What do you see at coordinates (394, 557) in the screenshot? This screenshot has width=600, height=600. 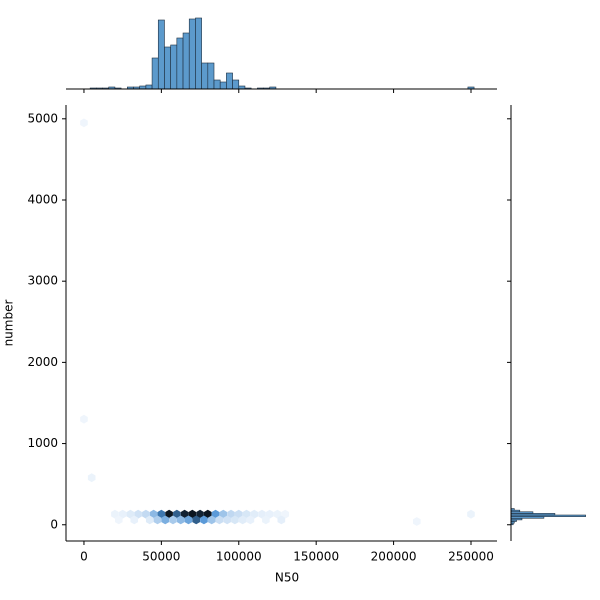 I see `x-tick-label: 200000` at bounding box center [394, 557].